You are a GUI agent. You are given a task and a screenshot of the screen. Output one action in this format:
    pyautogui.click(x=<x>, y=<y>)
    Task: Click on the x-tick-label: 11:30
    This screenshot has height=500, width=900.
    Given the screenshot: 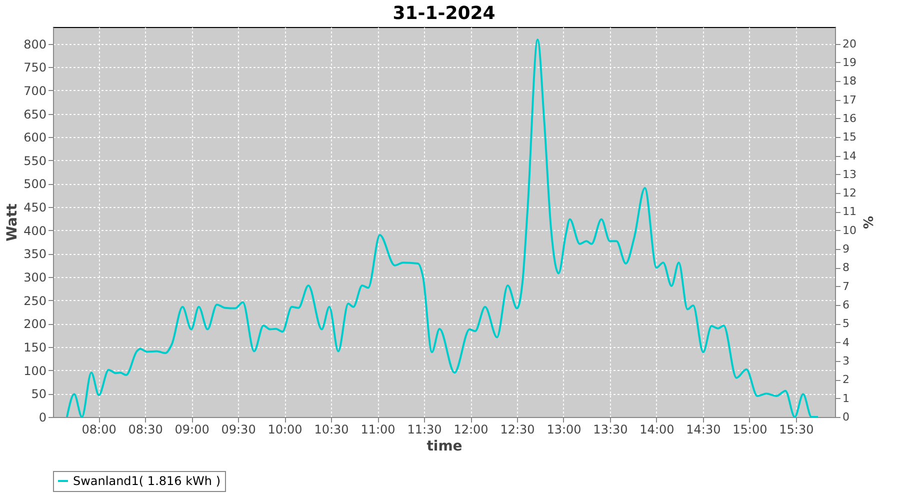 What is the action you would take?
    pyautogui.click(x=424, y=429)
    